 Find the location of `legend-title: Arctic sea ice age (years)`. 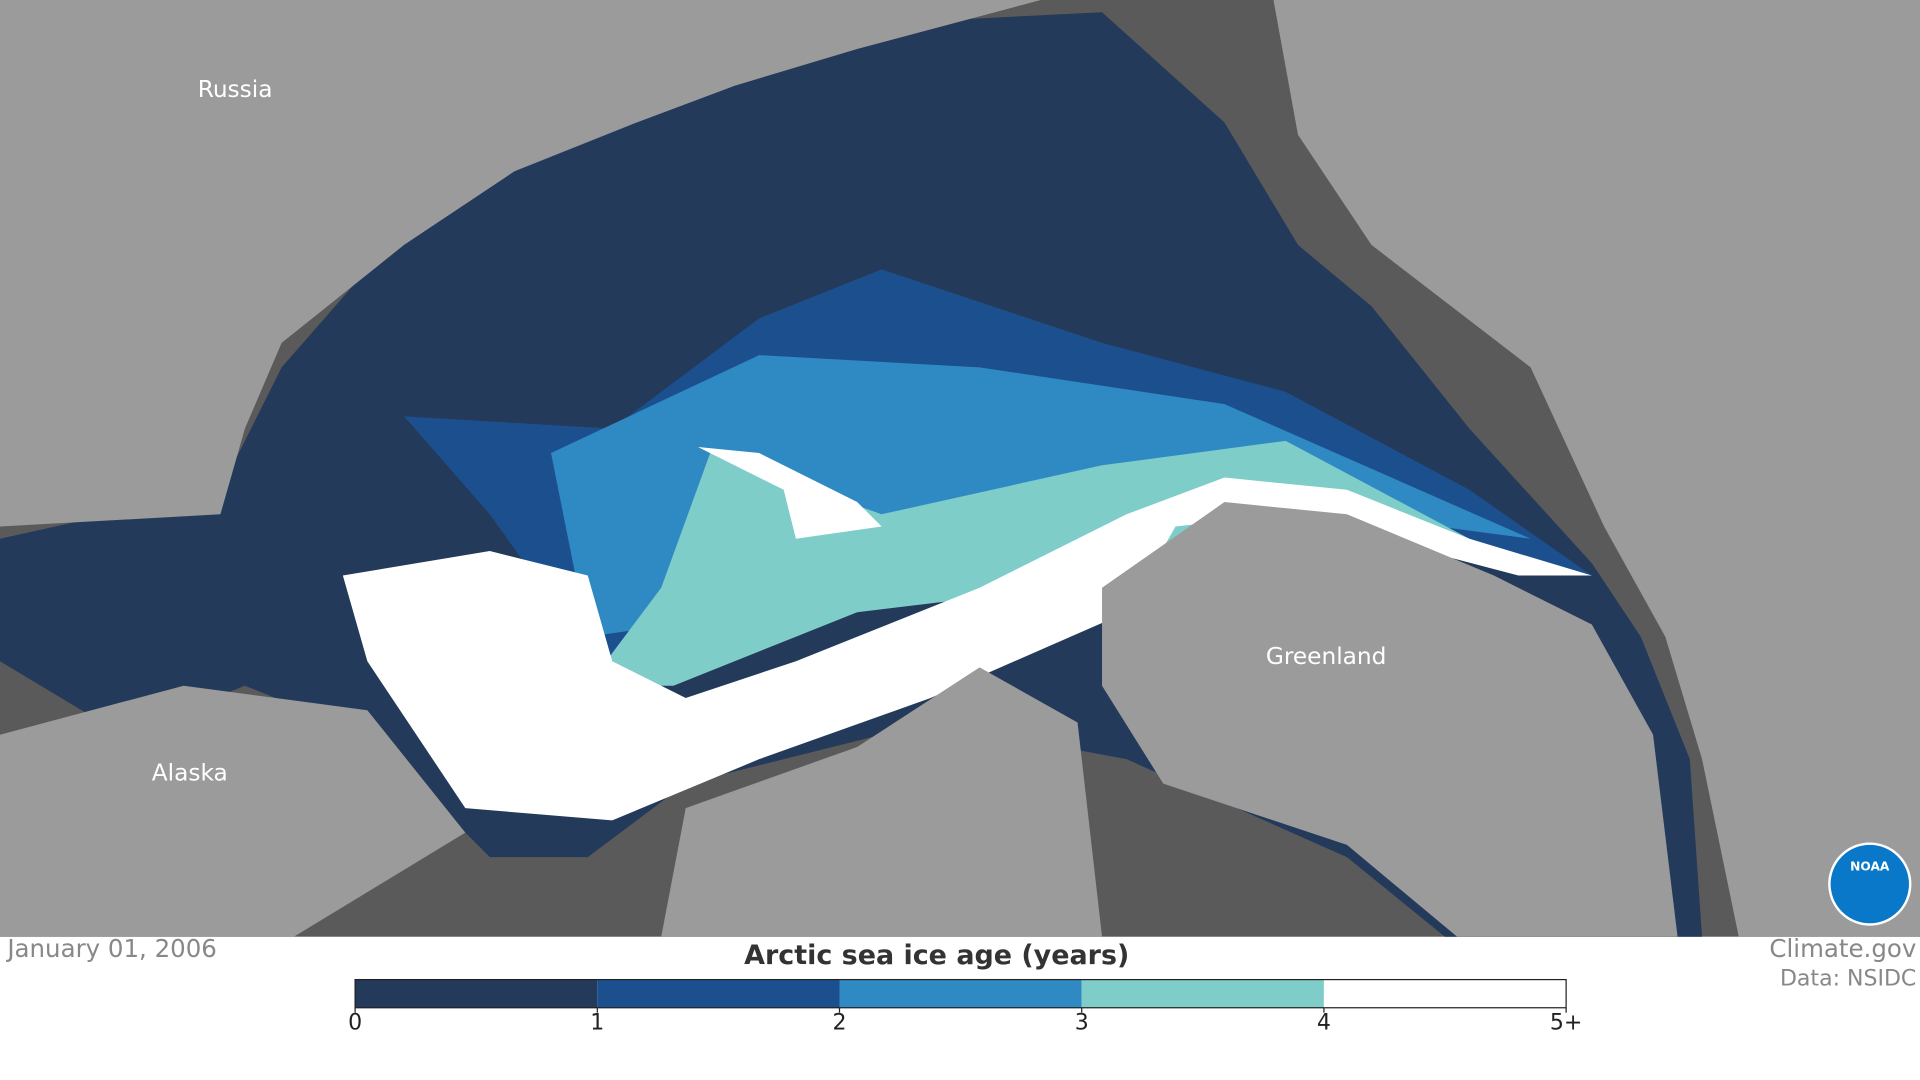

legend-title: Arctic sea ice age (years) is located at coordinates (936, 955).